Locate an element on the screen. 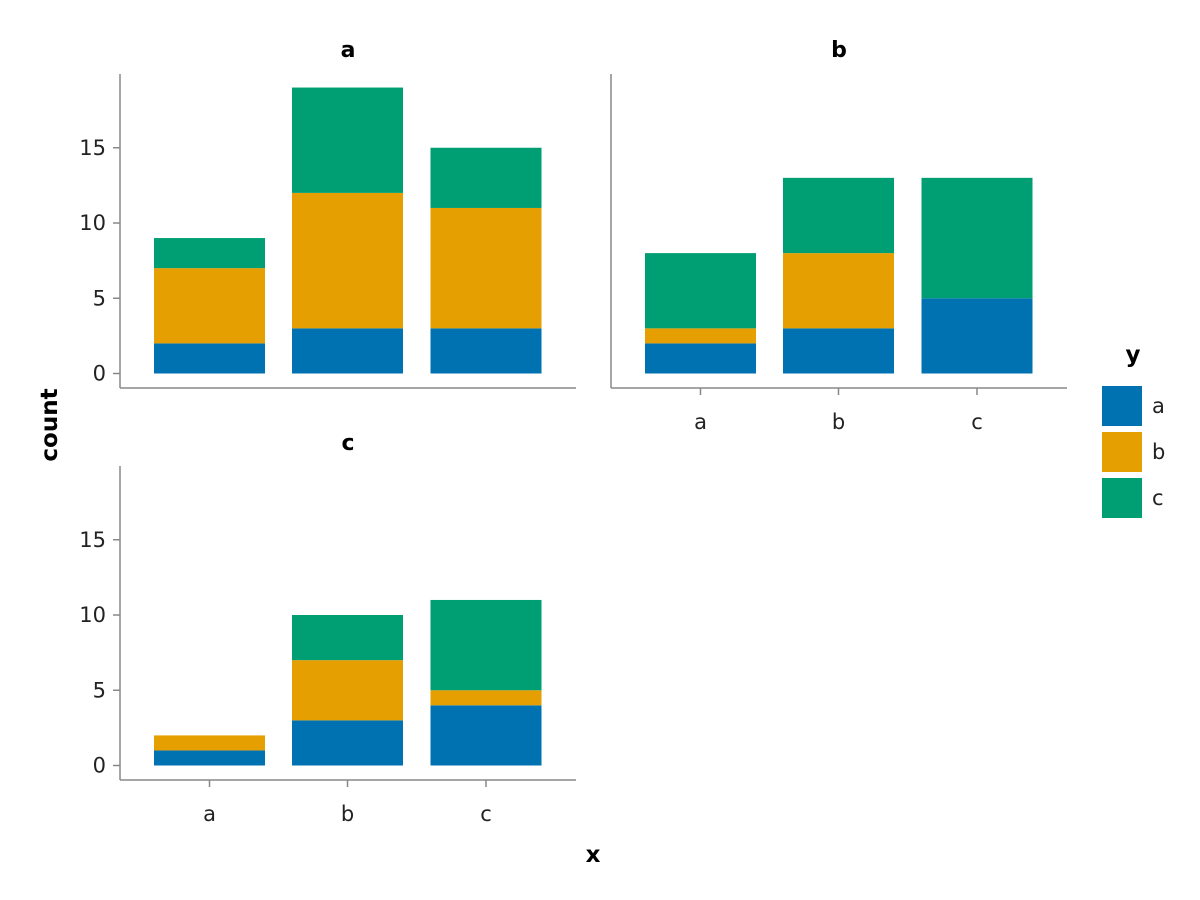  bar-segment-a-xc-c is located at coordinates (486, 735).